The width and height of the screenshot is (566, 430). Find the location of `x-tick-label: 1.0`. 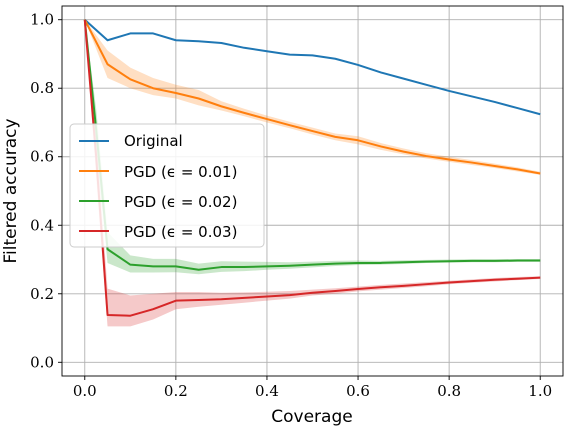

x-tick-label: 1.0 is located at coordinates (540, 391).